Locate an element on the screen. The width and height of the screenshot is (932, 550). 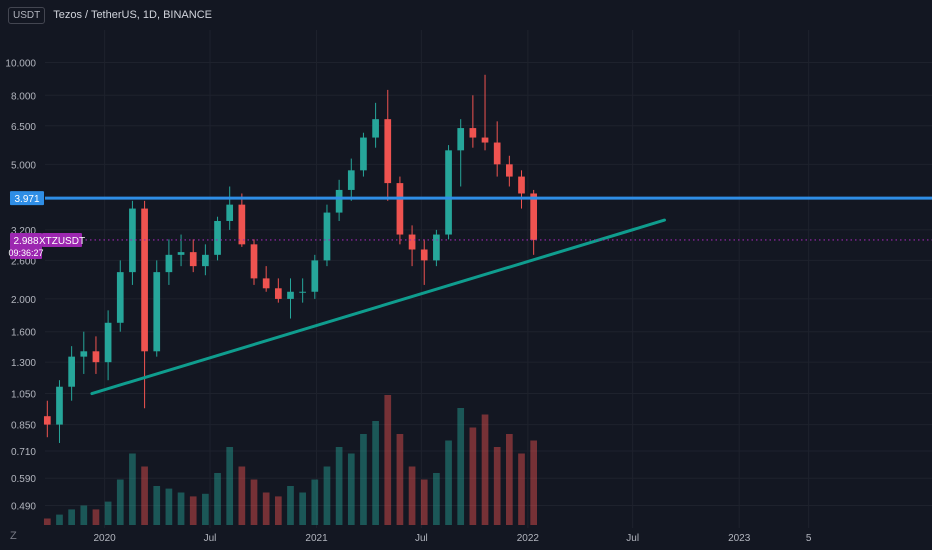
y-tick-label: 5.000 is located at coordinates (23, 165).